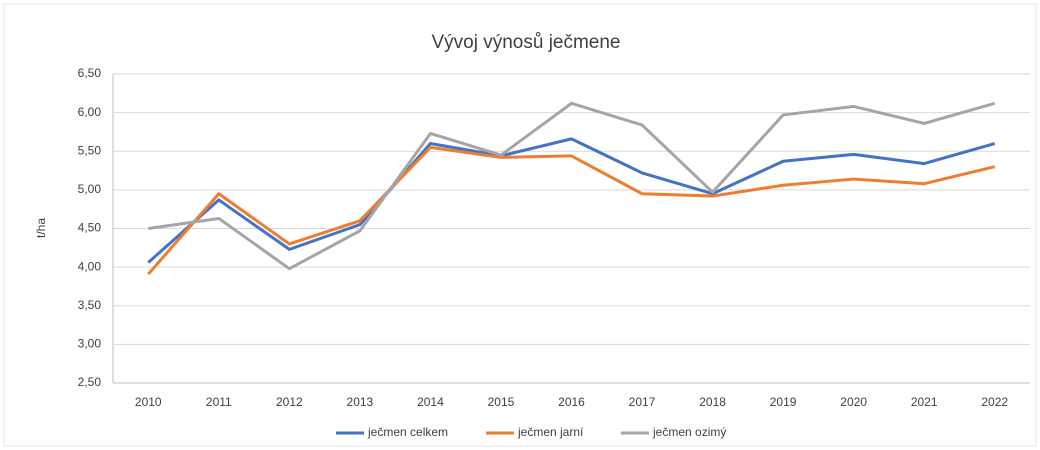  I want to click on y-axis-label: t/ha, so click(41, 228).